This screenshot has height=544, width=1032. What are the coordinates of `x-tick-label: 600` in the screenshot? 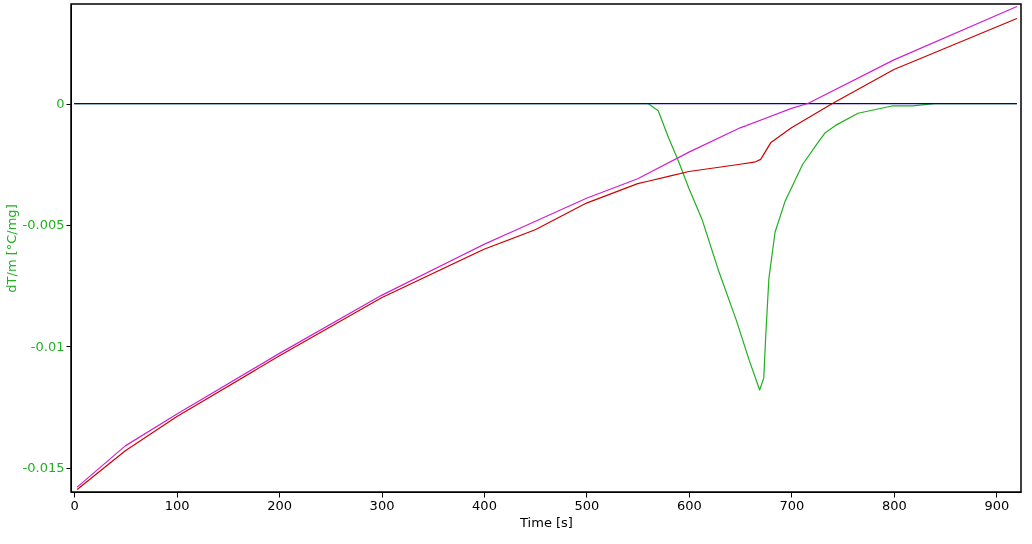 It's located at (689, 505).